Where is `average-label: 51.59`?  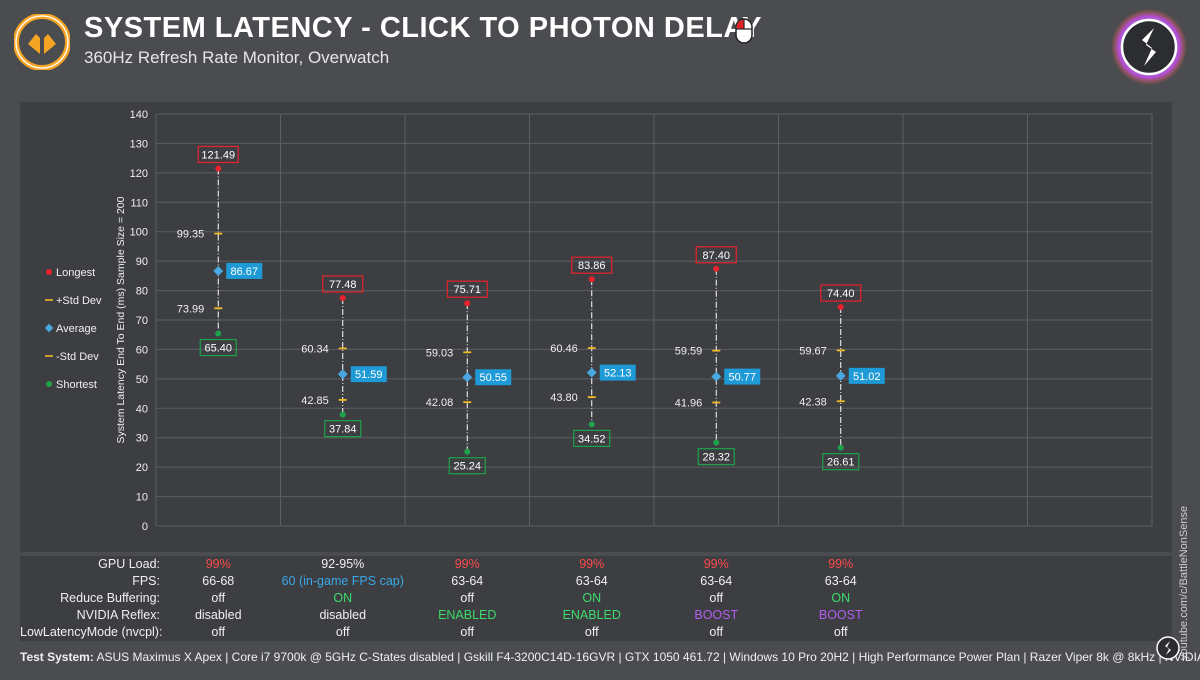 average-label: 51.59 is located at coordinates (369, 375).